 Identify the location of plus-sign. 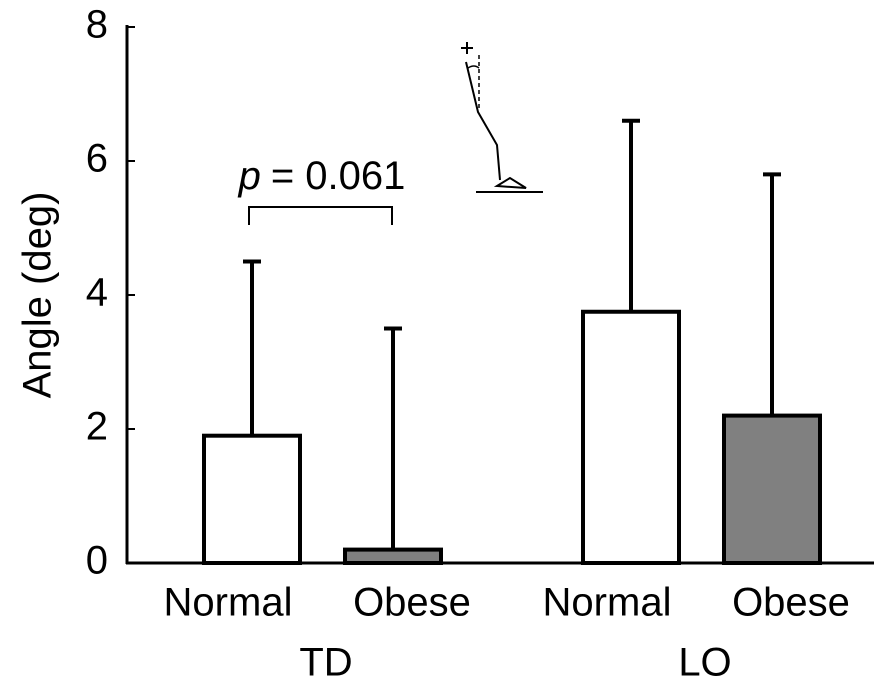
(467, 48).